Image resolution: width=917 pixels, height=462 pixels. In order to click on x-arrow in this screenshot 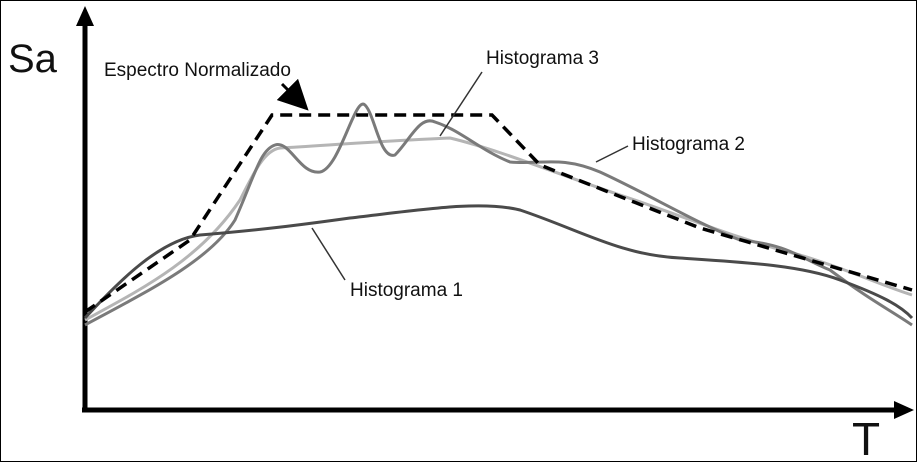, I will do `click(904, 410)`.